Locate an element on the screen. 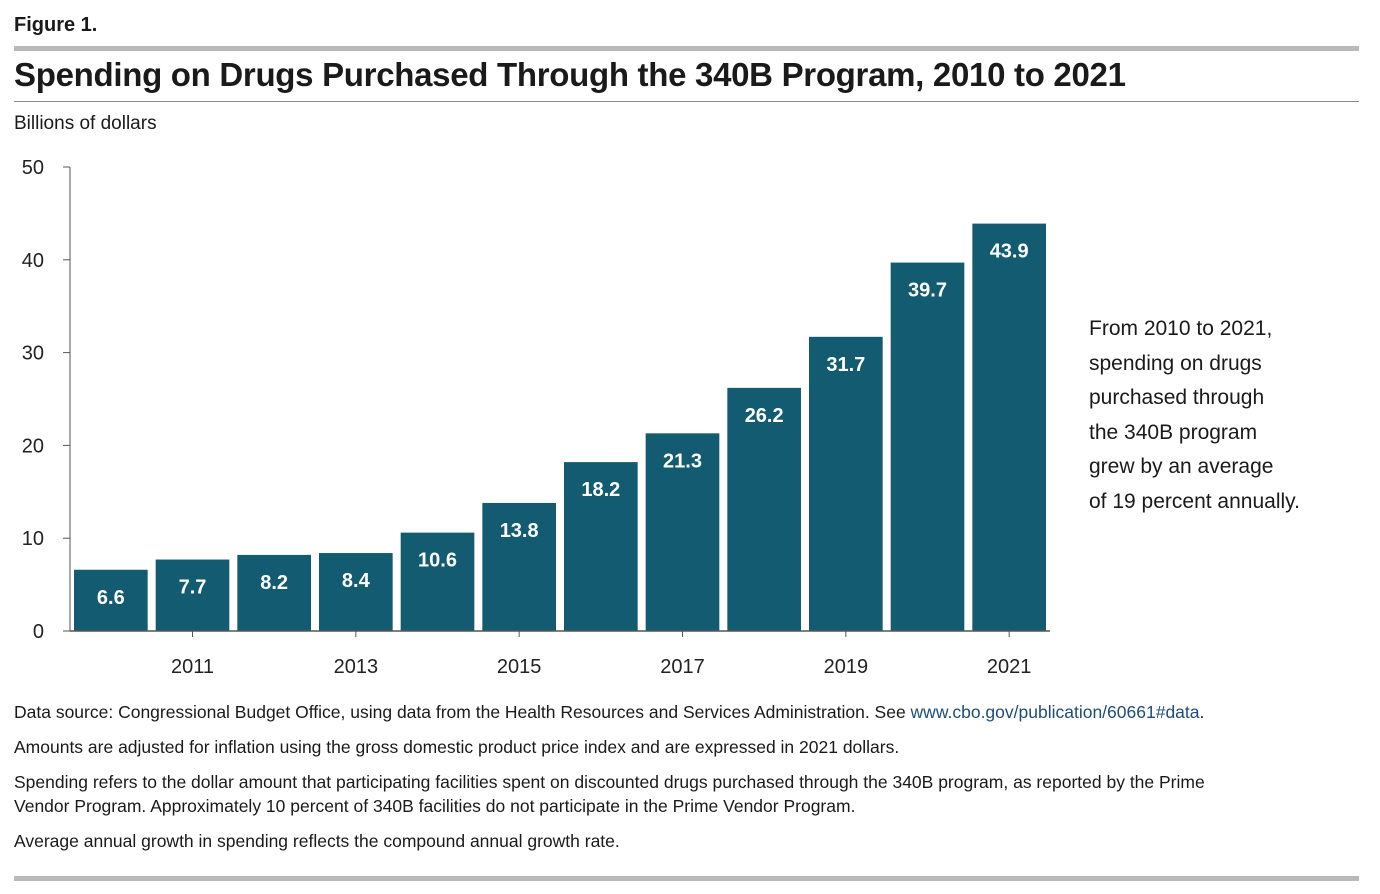 This screenshot has width=1380, height=894. x-tick-label: 2013 is located at coordinates (356, 667).